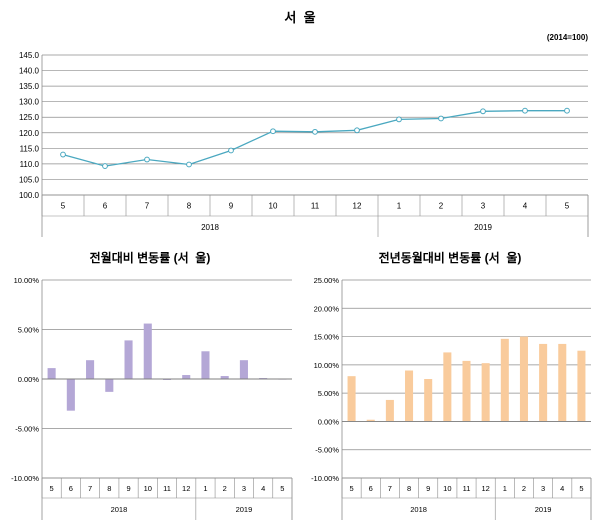  Describe the element at coordinates (447, 488) in the screenshot. I see `category-label: 10` at that location.